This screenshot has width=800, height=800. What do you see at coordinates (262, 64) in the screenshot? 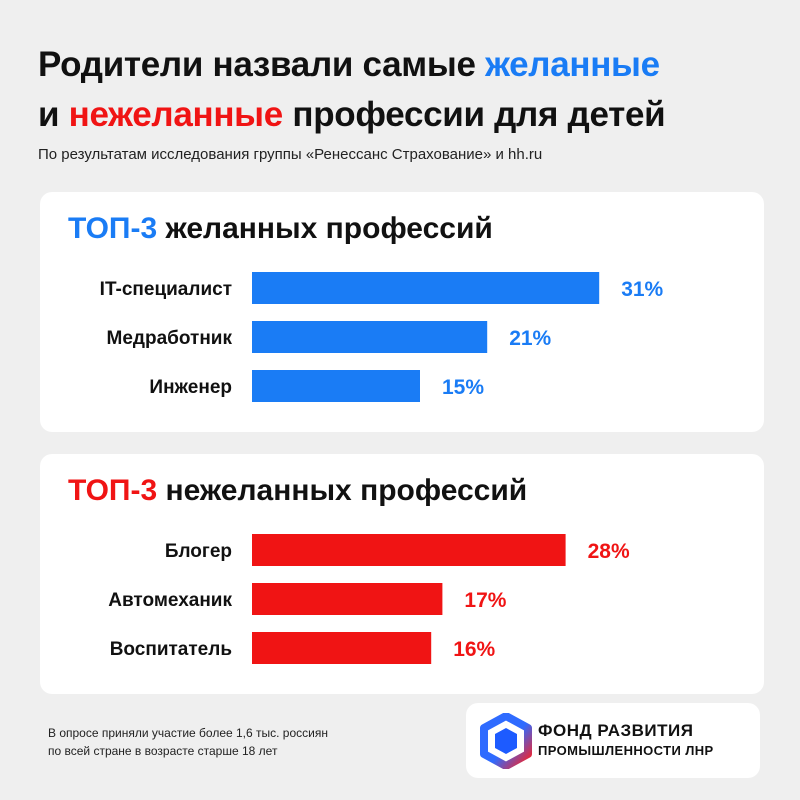
I see `headline-text: Родители назвали самые` at bounding box center [262, 64].